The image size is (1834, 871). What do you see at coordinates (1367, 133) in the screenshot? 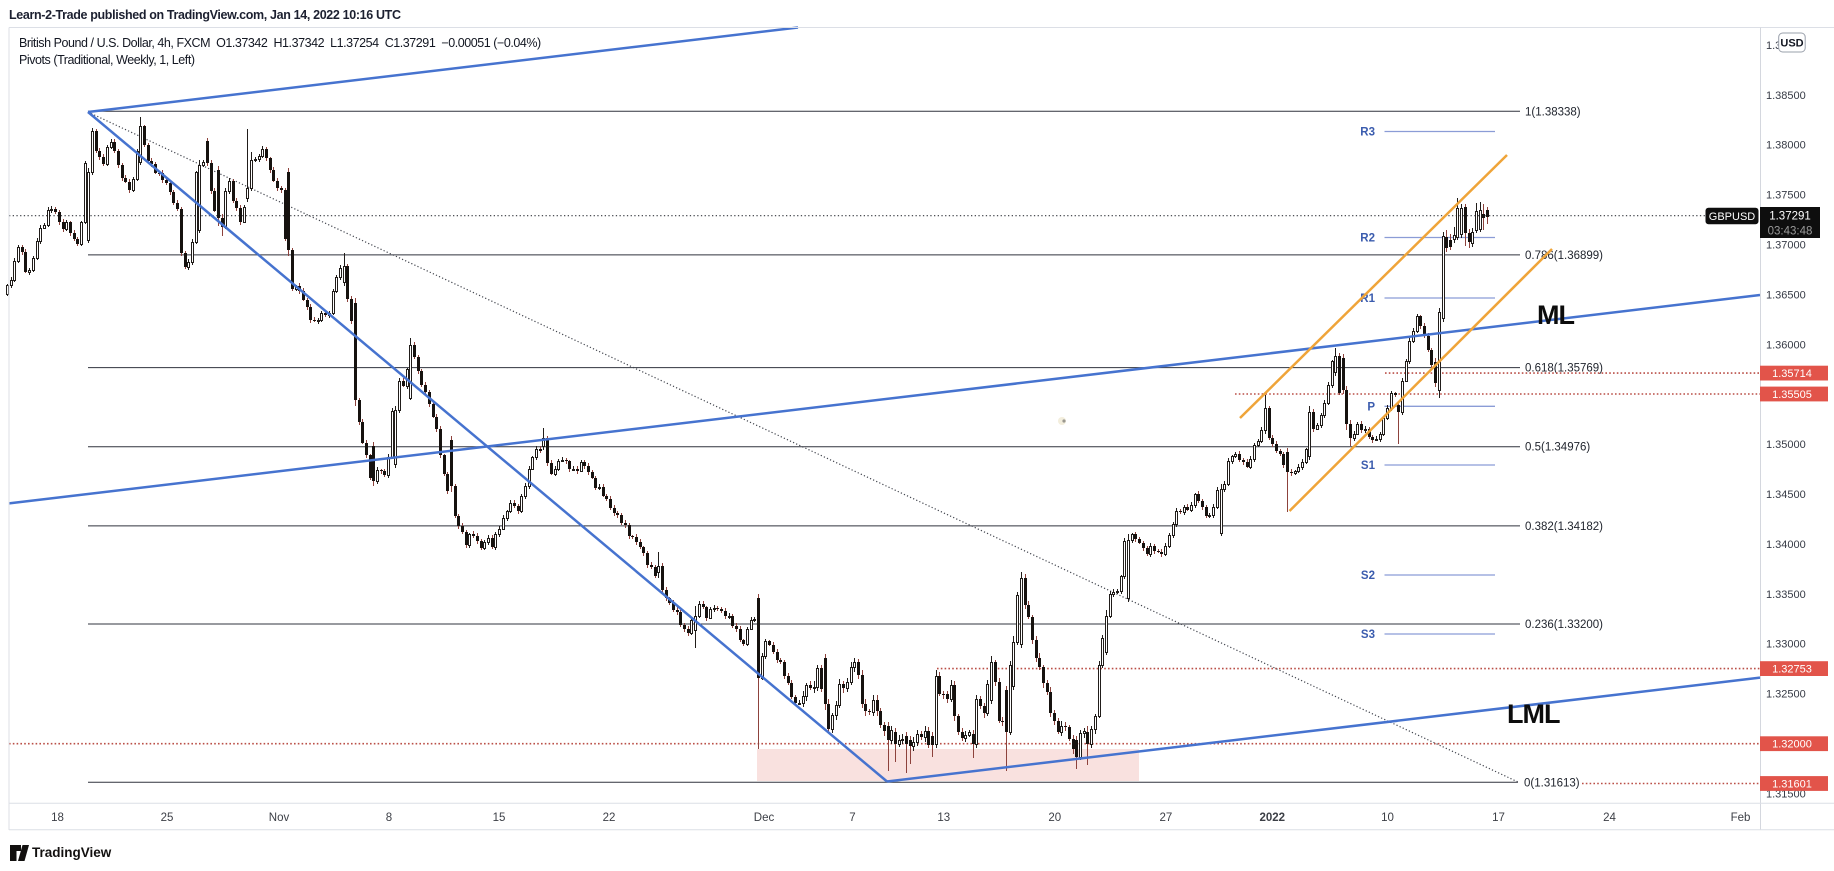
I see `svg-text: R3` at bounding box center [1367, 133].